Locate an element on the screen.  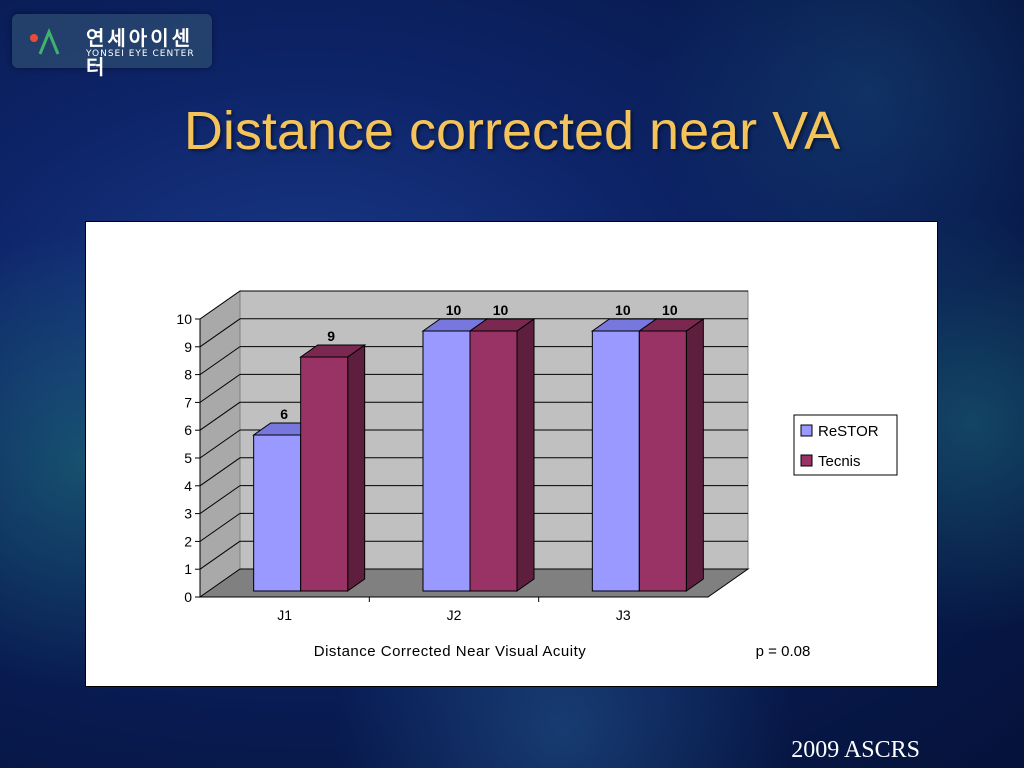
x-tick-label: J3 is located at coordinates (623, 615).